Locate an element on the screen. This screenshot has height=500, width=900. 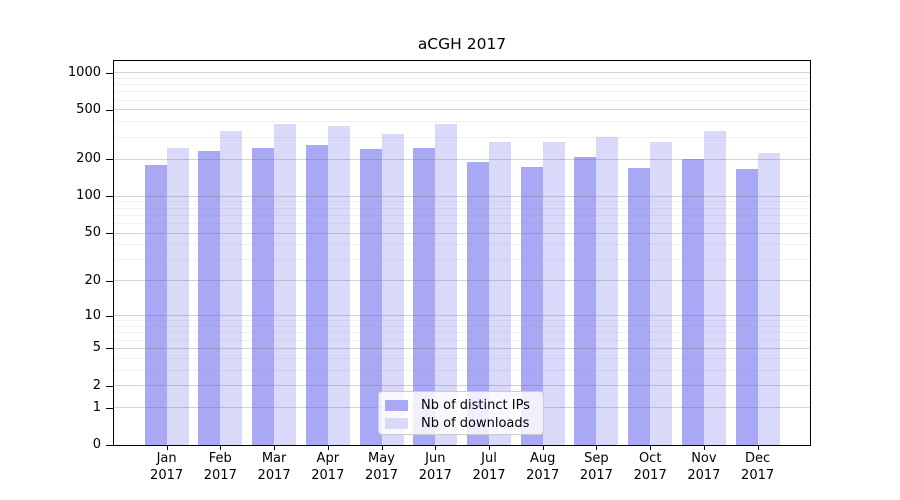
x-tick-month: Dec is located at coordinates (758, 458).